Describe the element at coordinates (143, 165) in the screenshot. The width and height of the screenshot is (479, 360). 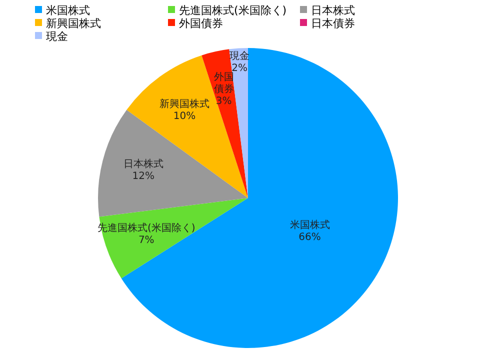
I see `slice-label: 日本株式` at that location.